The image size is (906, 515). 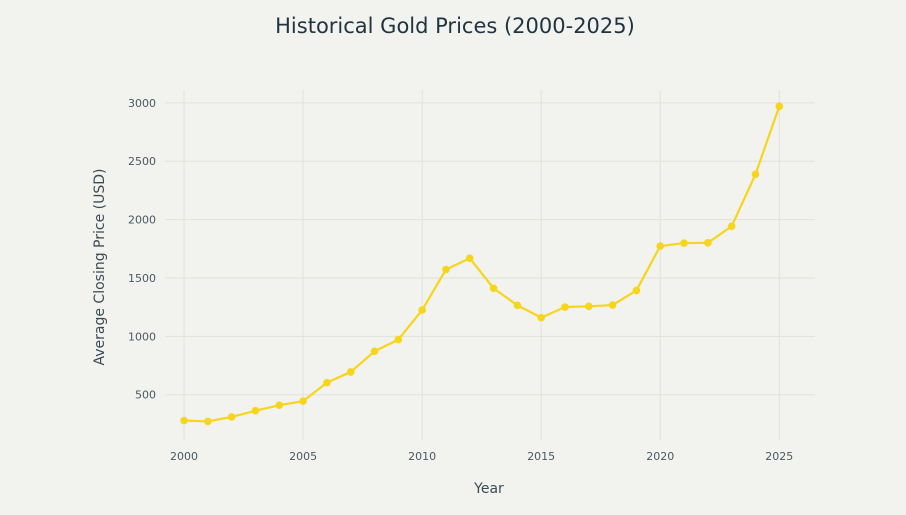 I want to click on data-point-2004, so click(x=279, y=405).